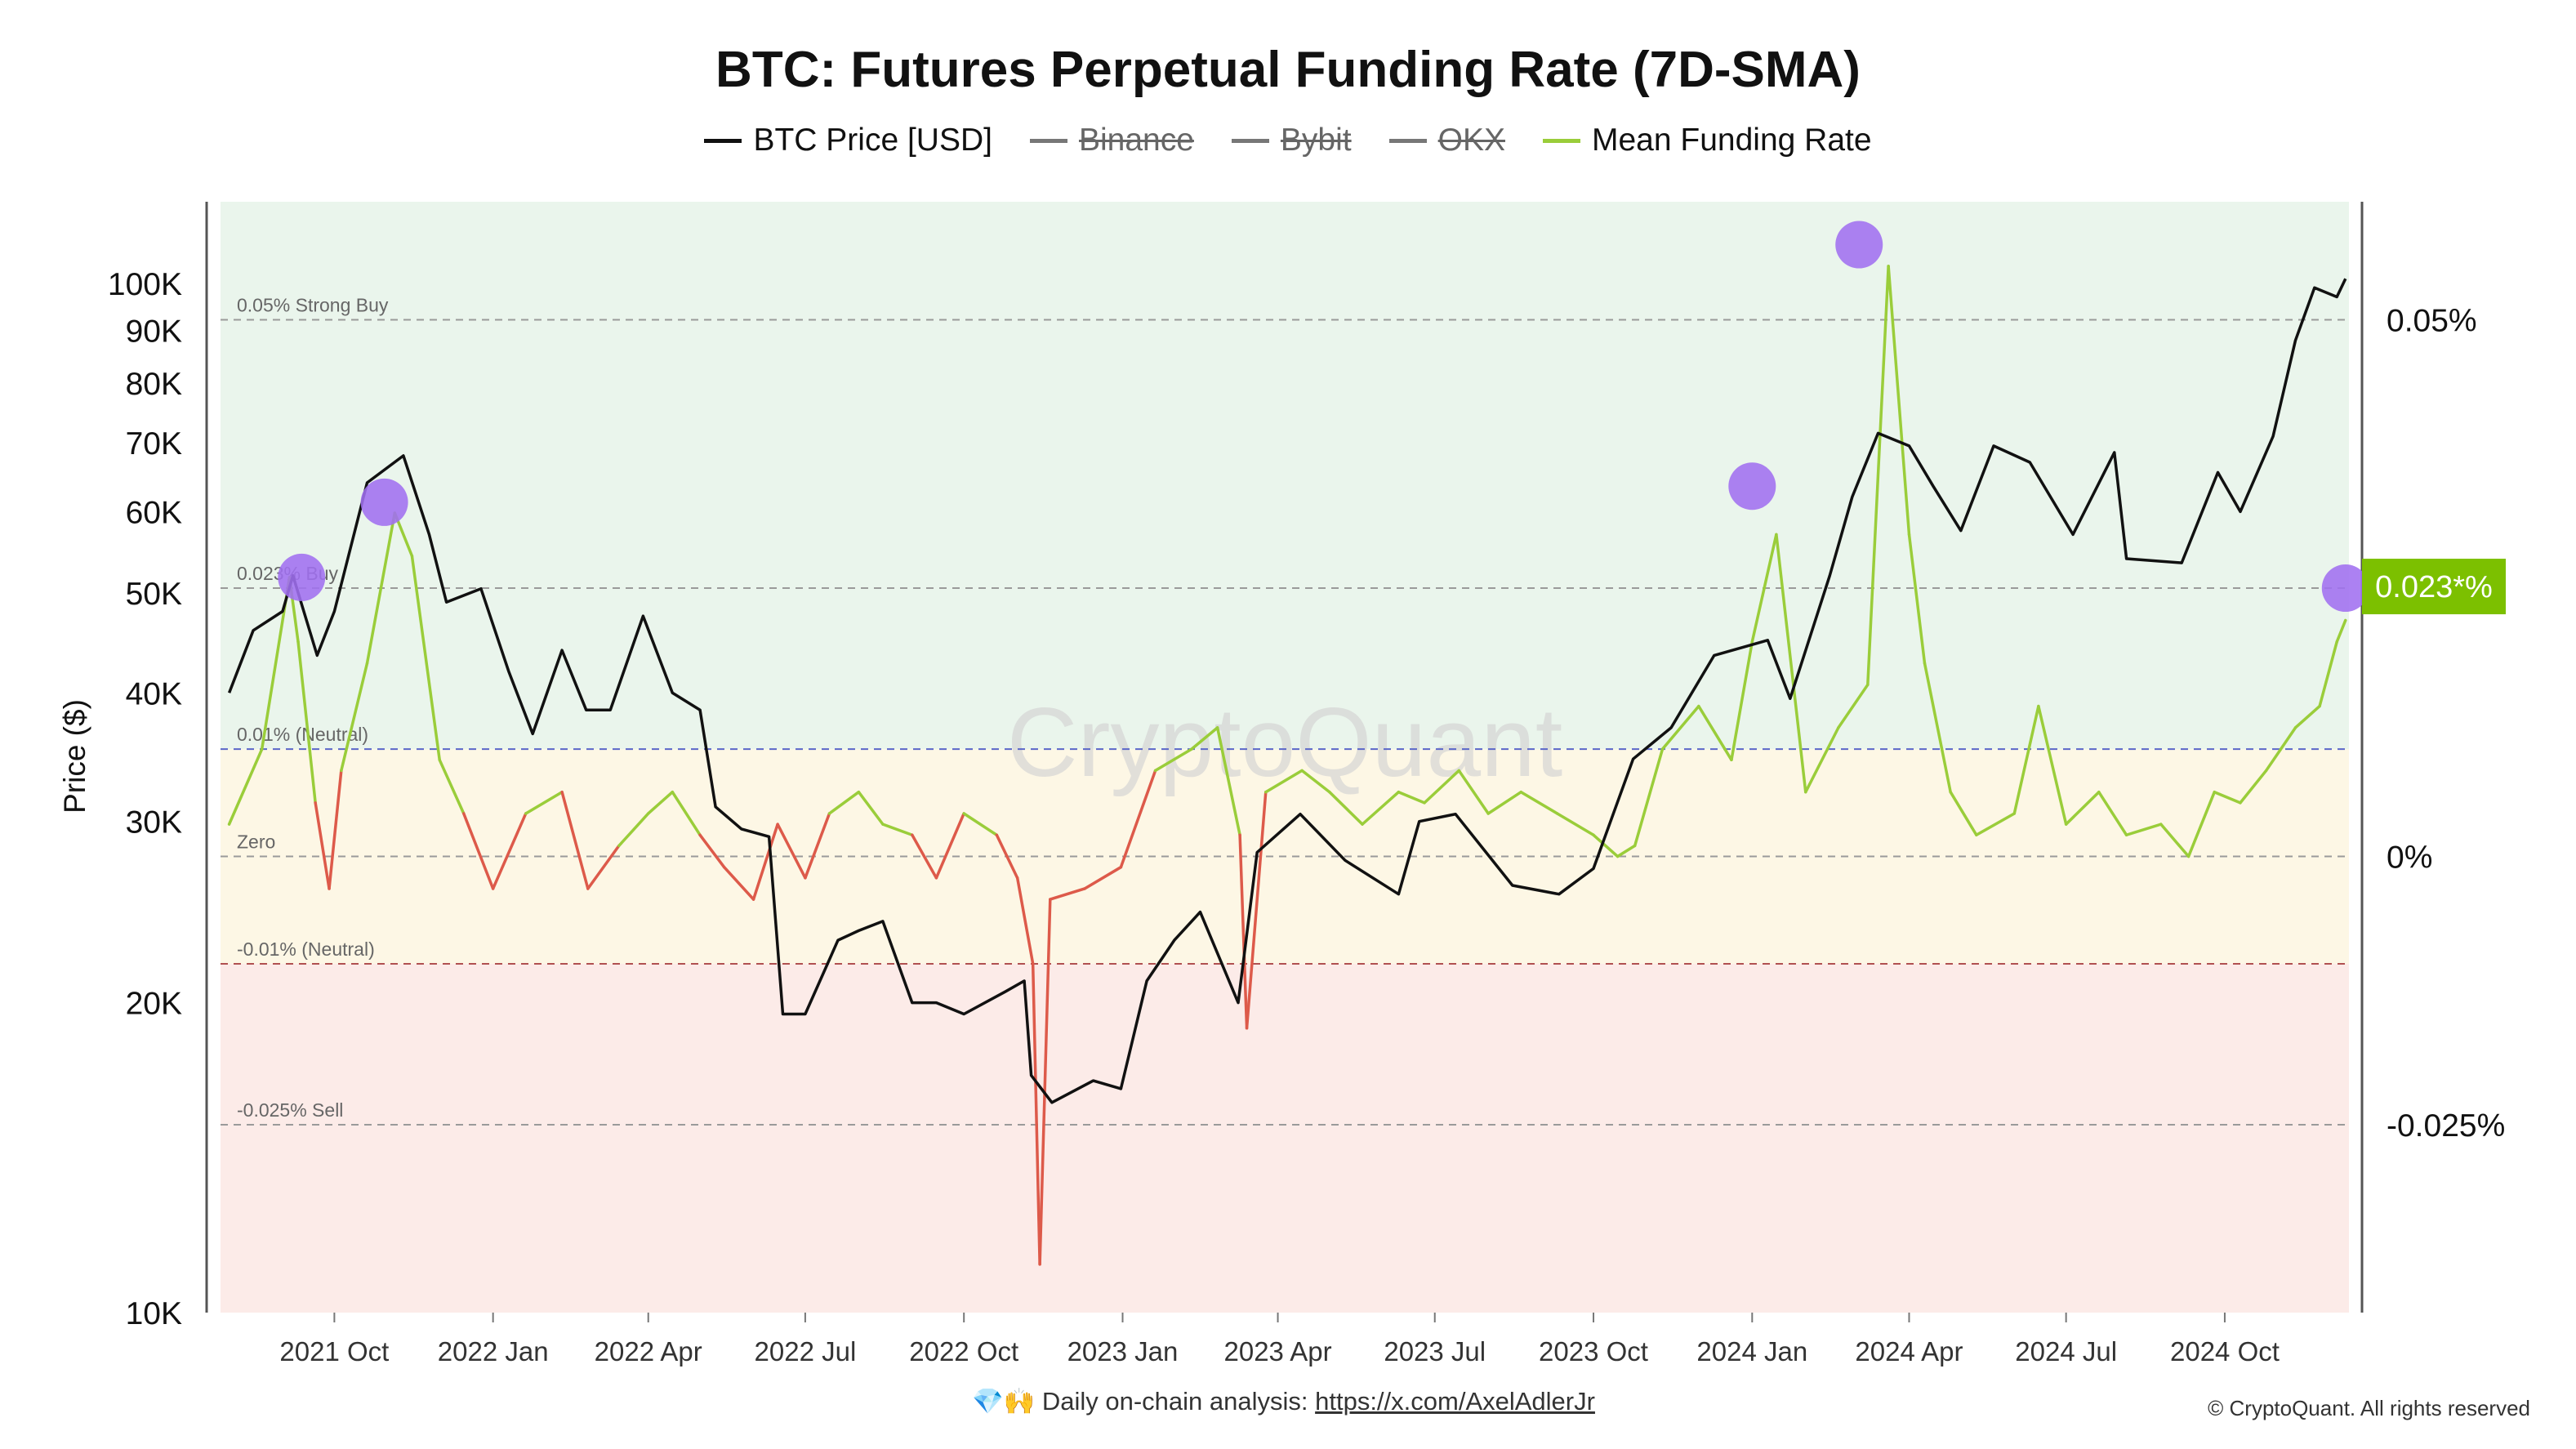 This screenshot has width=2576, height=1449. What do you see at coordinates (1435, 1351) in the screenshot?
I see `x-tick-label: 2023 Jul` at bounding box center [1435, 1351].